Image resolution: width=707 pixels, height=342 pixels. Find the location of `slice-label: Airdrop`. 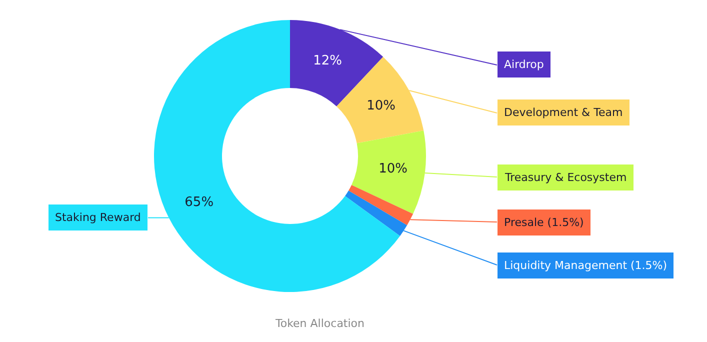

slice-label: Airdrop is located at coordinates (524, 64).